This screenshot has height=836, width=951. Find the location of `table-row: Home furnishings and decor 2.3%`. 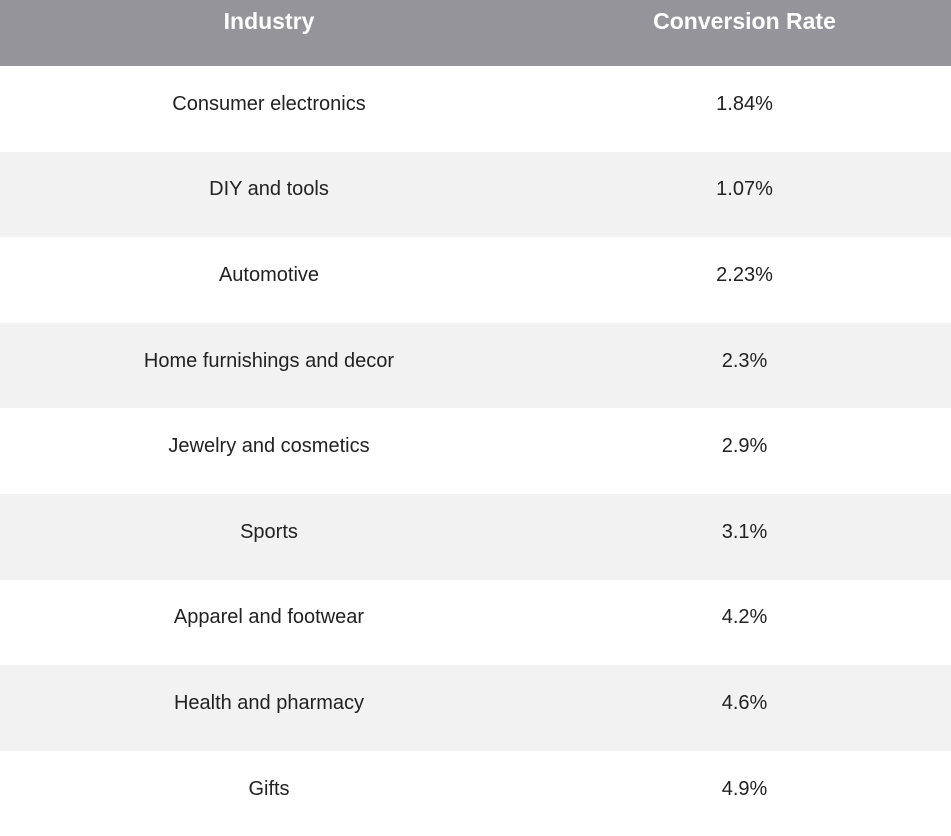

table-row: Home furnishings and decor 2.3% is located at coordinates (475, 365).